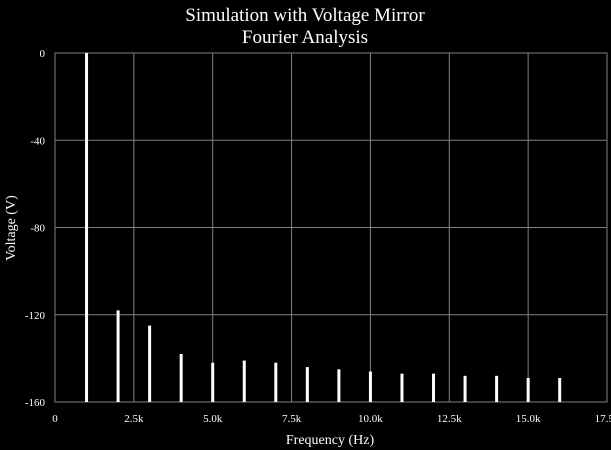  Describe the element at coordinates (213, 419) in the screenshot. I see `x-tick-label: 5.0k` at that location.